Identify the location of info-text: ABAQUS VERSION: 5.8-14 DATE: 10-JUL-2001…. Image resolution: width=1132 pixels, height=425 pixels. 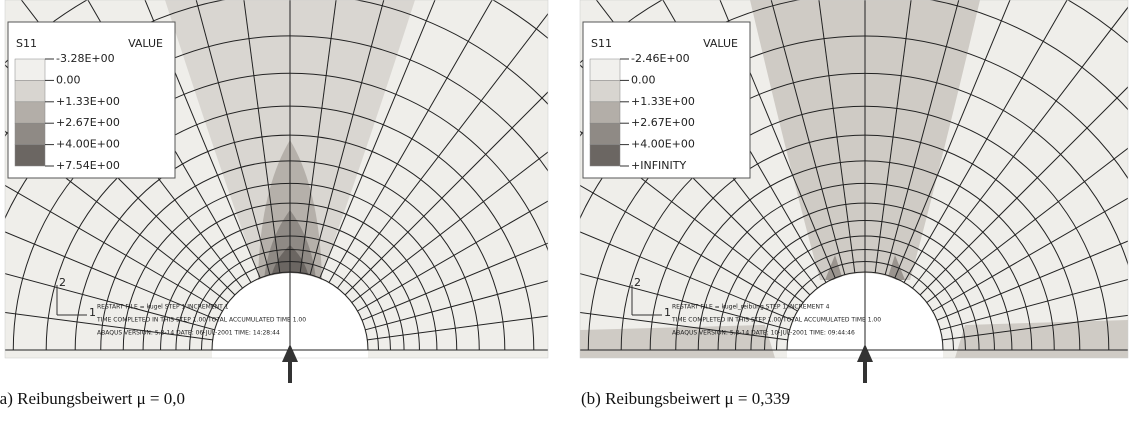
(763, 333).